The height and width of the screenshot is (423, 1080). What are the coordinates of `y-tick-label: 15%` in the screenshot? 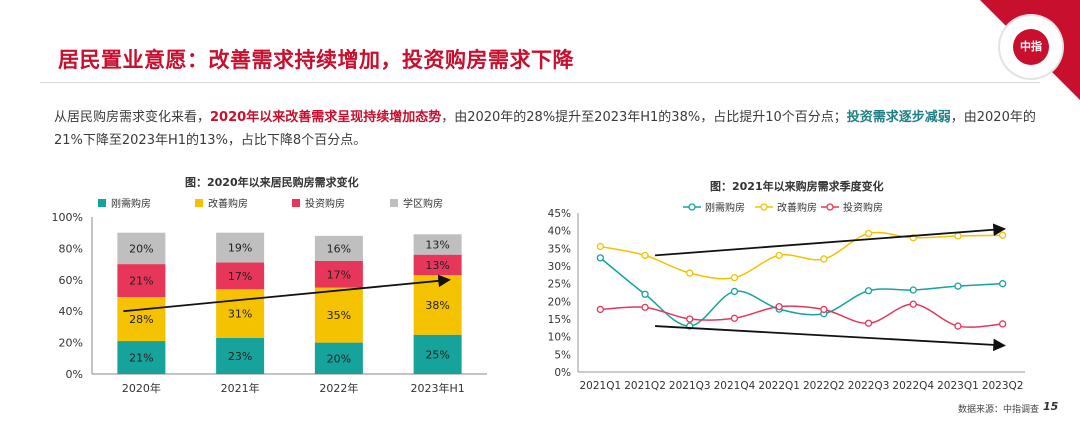 It's located at (559, 320).